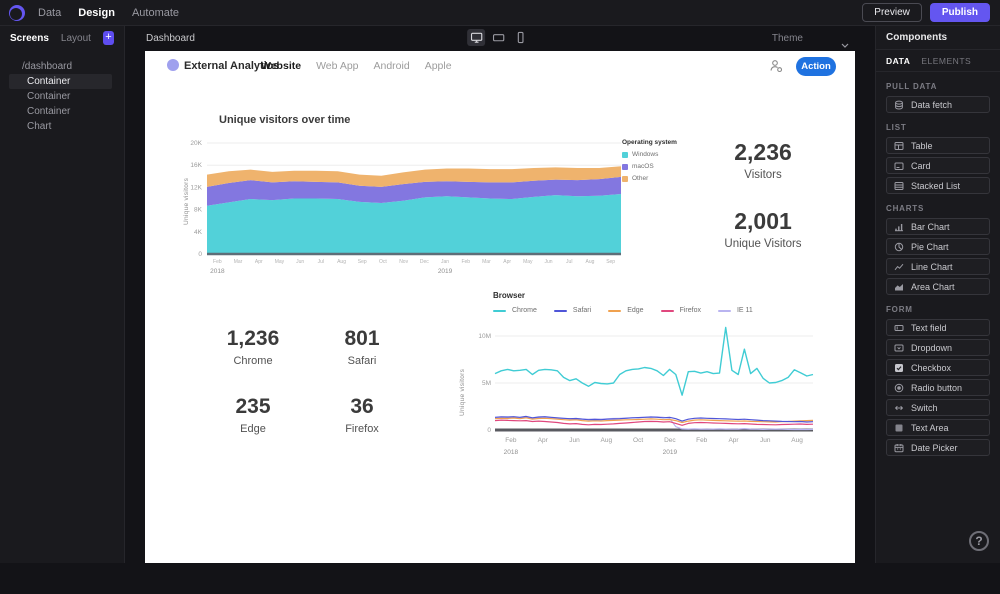  Describe the element at coordinates (932, 347) in the screenshot. I see `component-item-label: Dropdown` at that location.